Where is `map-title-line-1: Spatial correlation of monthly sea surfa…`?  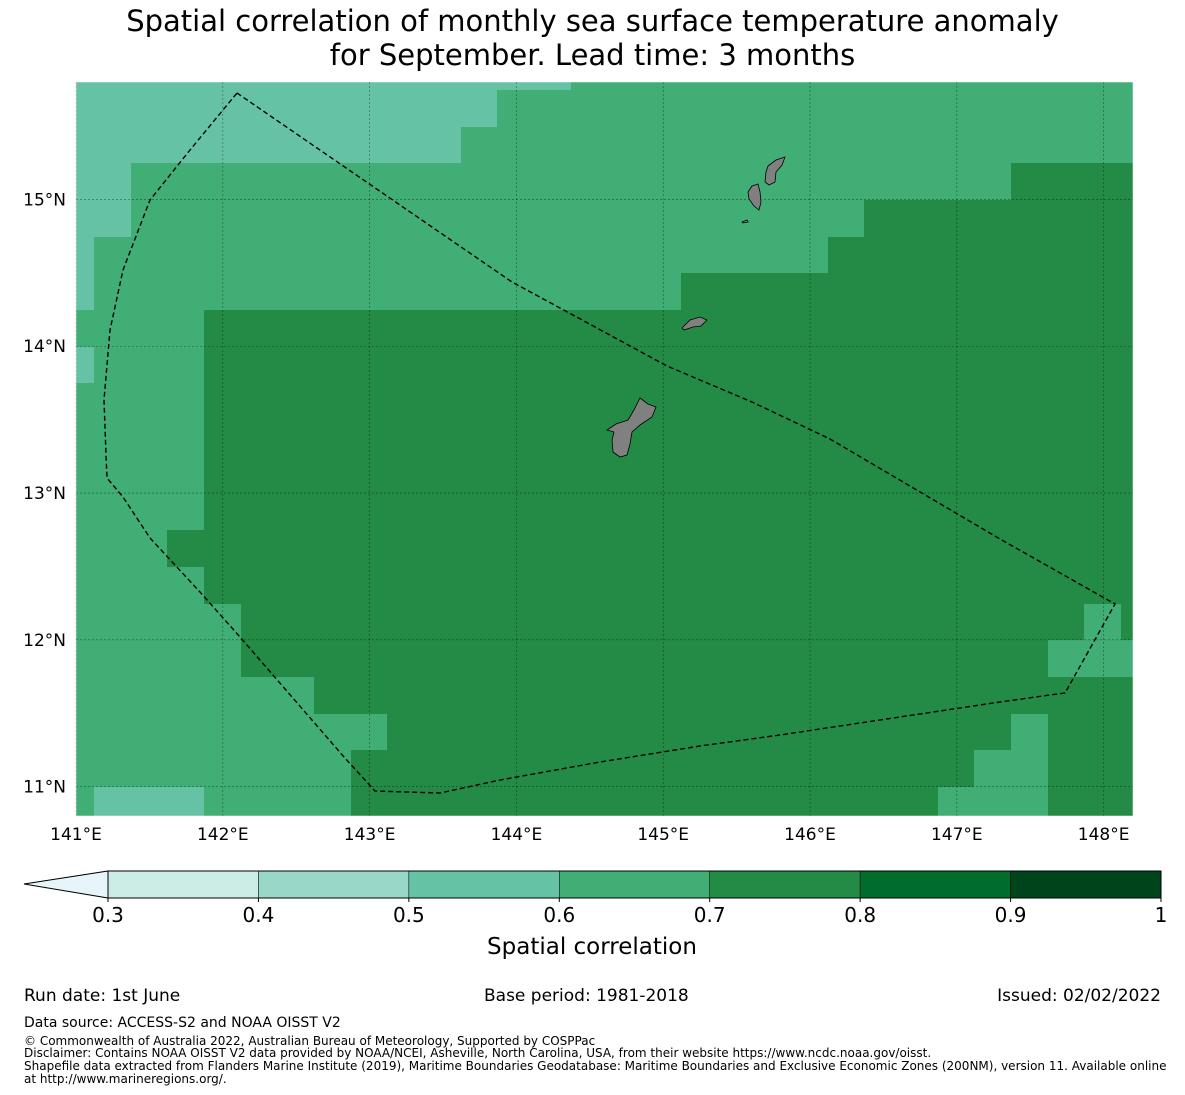
map-title-line-1: Spatial correlation of monthly sea surfa… is located at coordinates (592, 21).